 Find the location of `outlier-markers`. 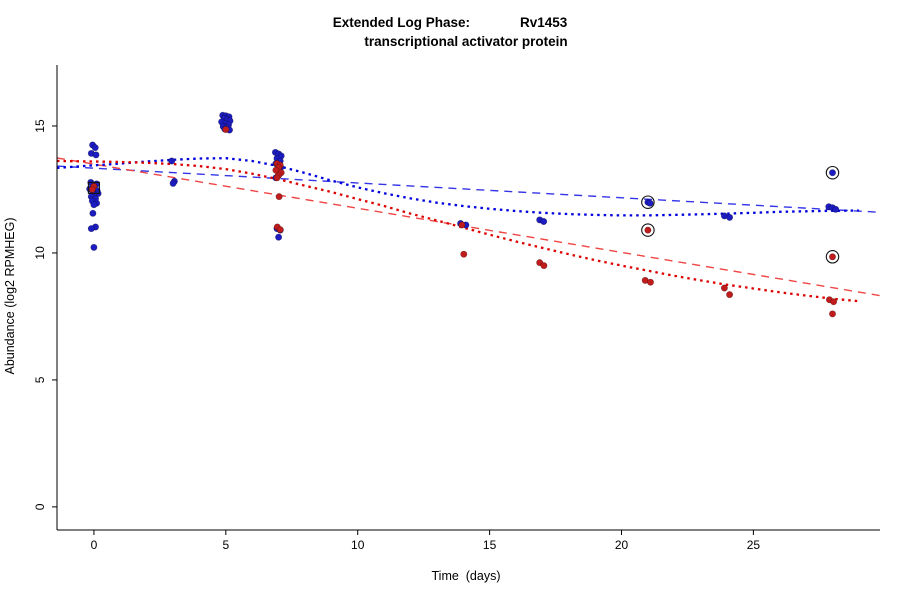

outlier-markers is located at coordinates (463, 214).